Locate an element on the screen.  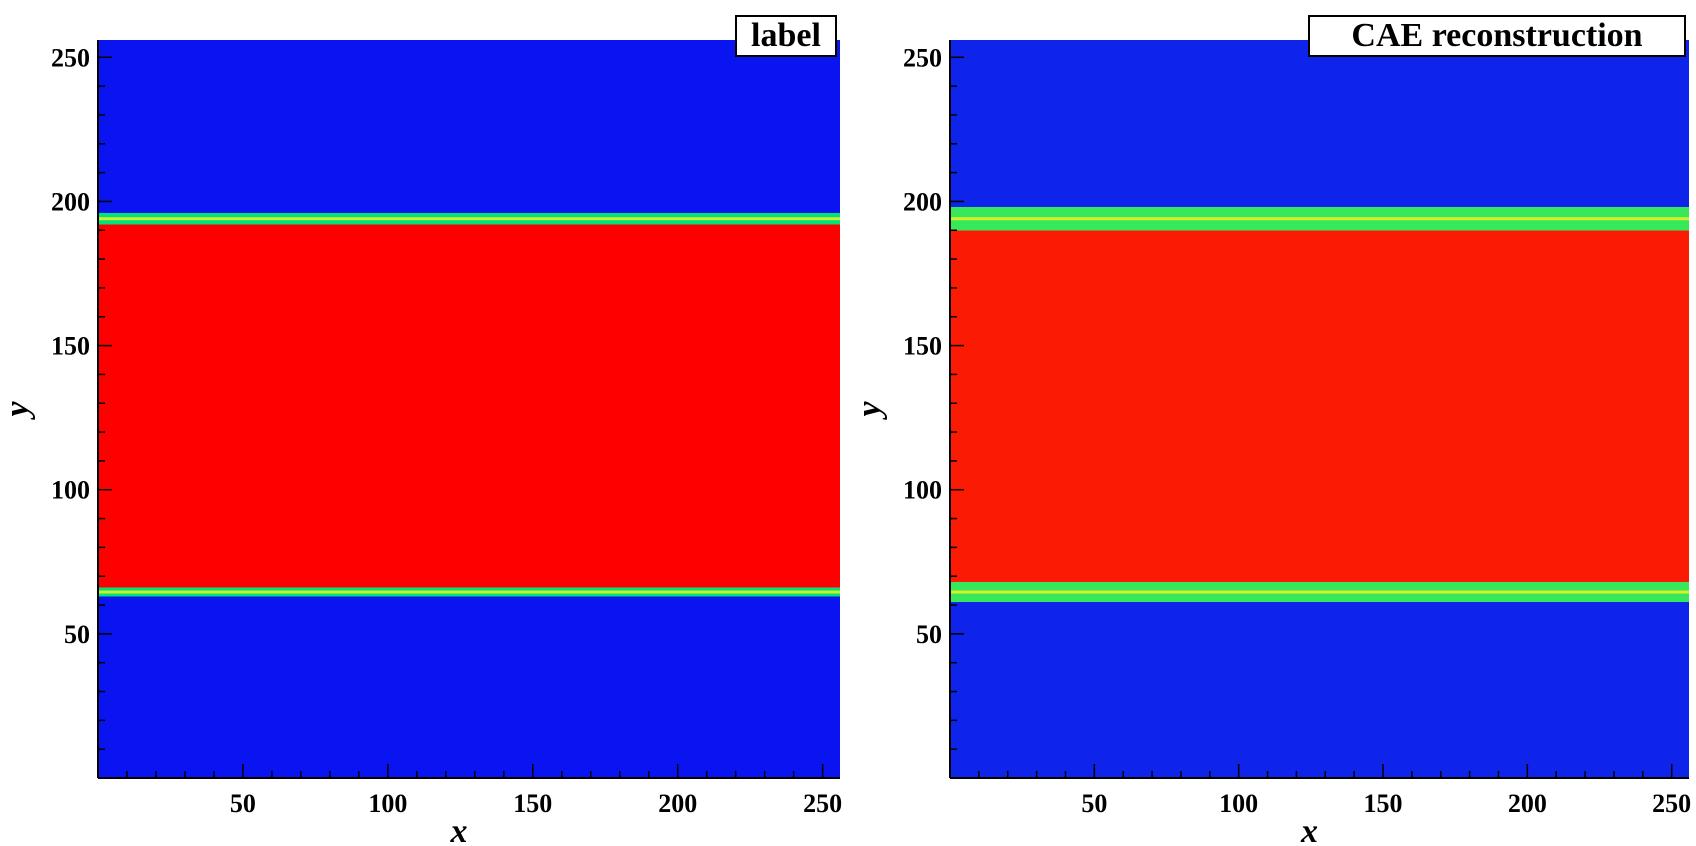
panel-title: CAE reconstruction is located at coordinates (1496, 35).